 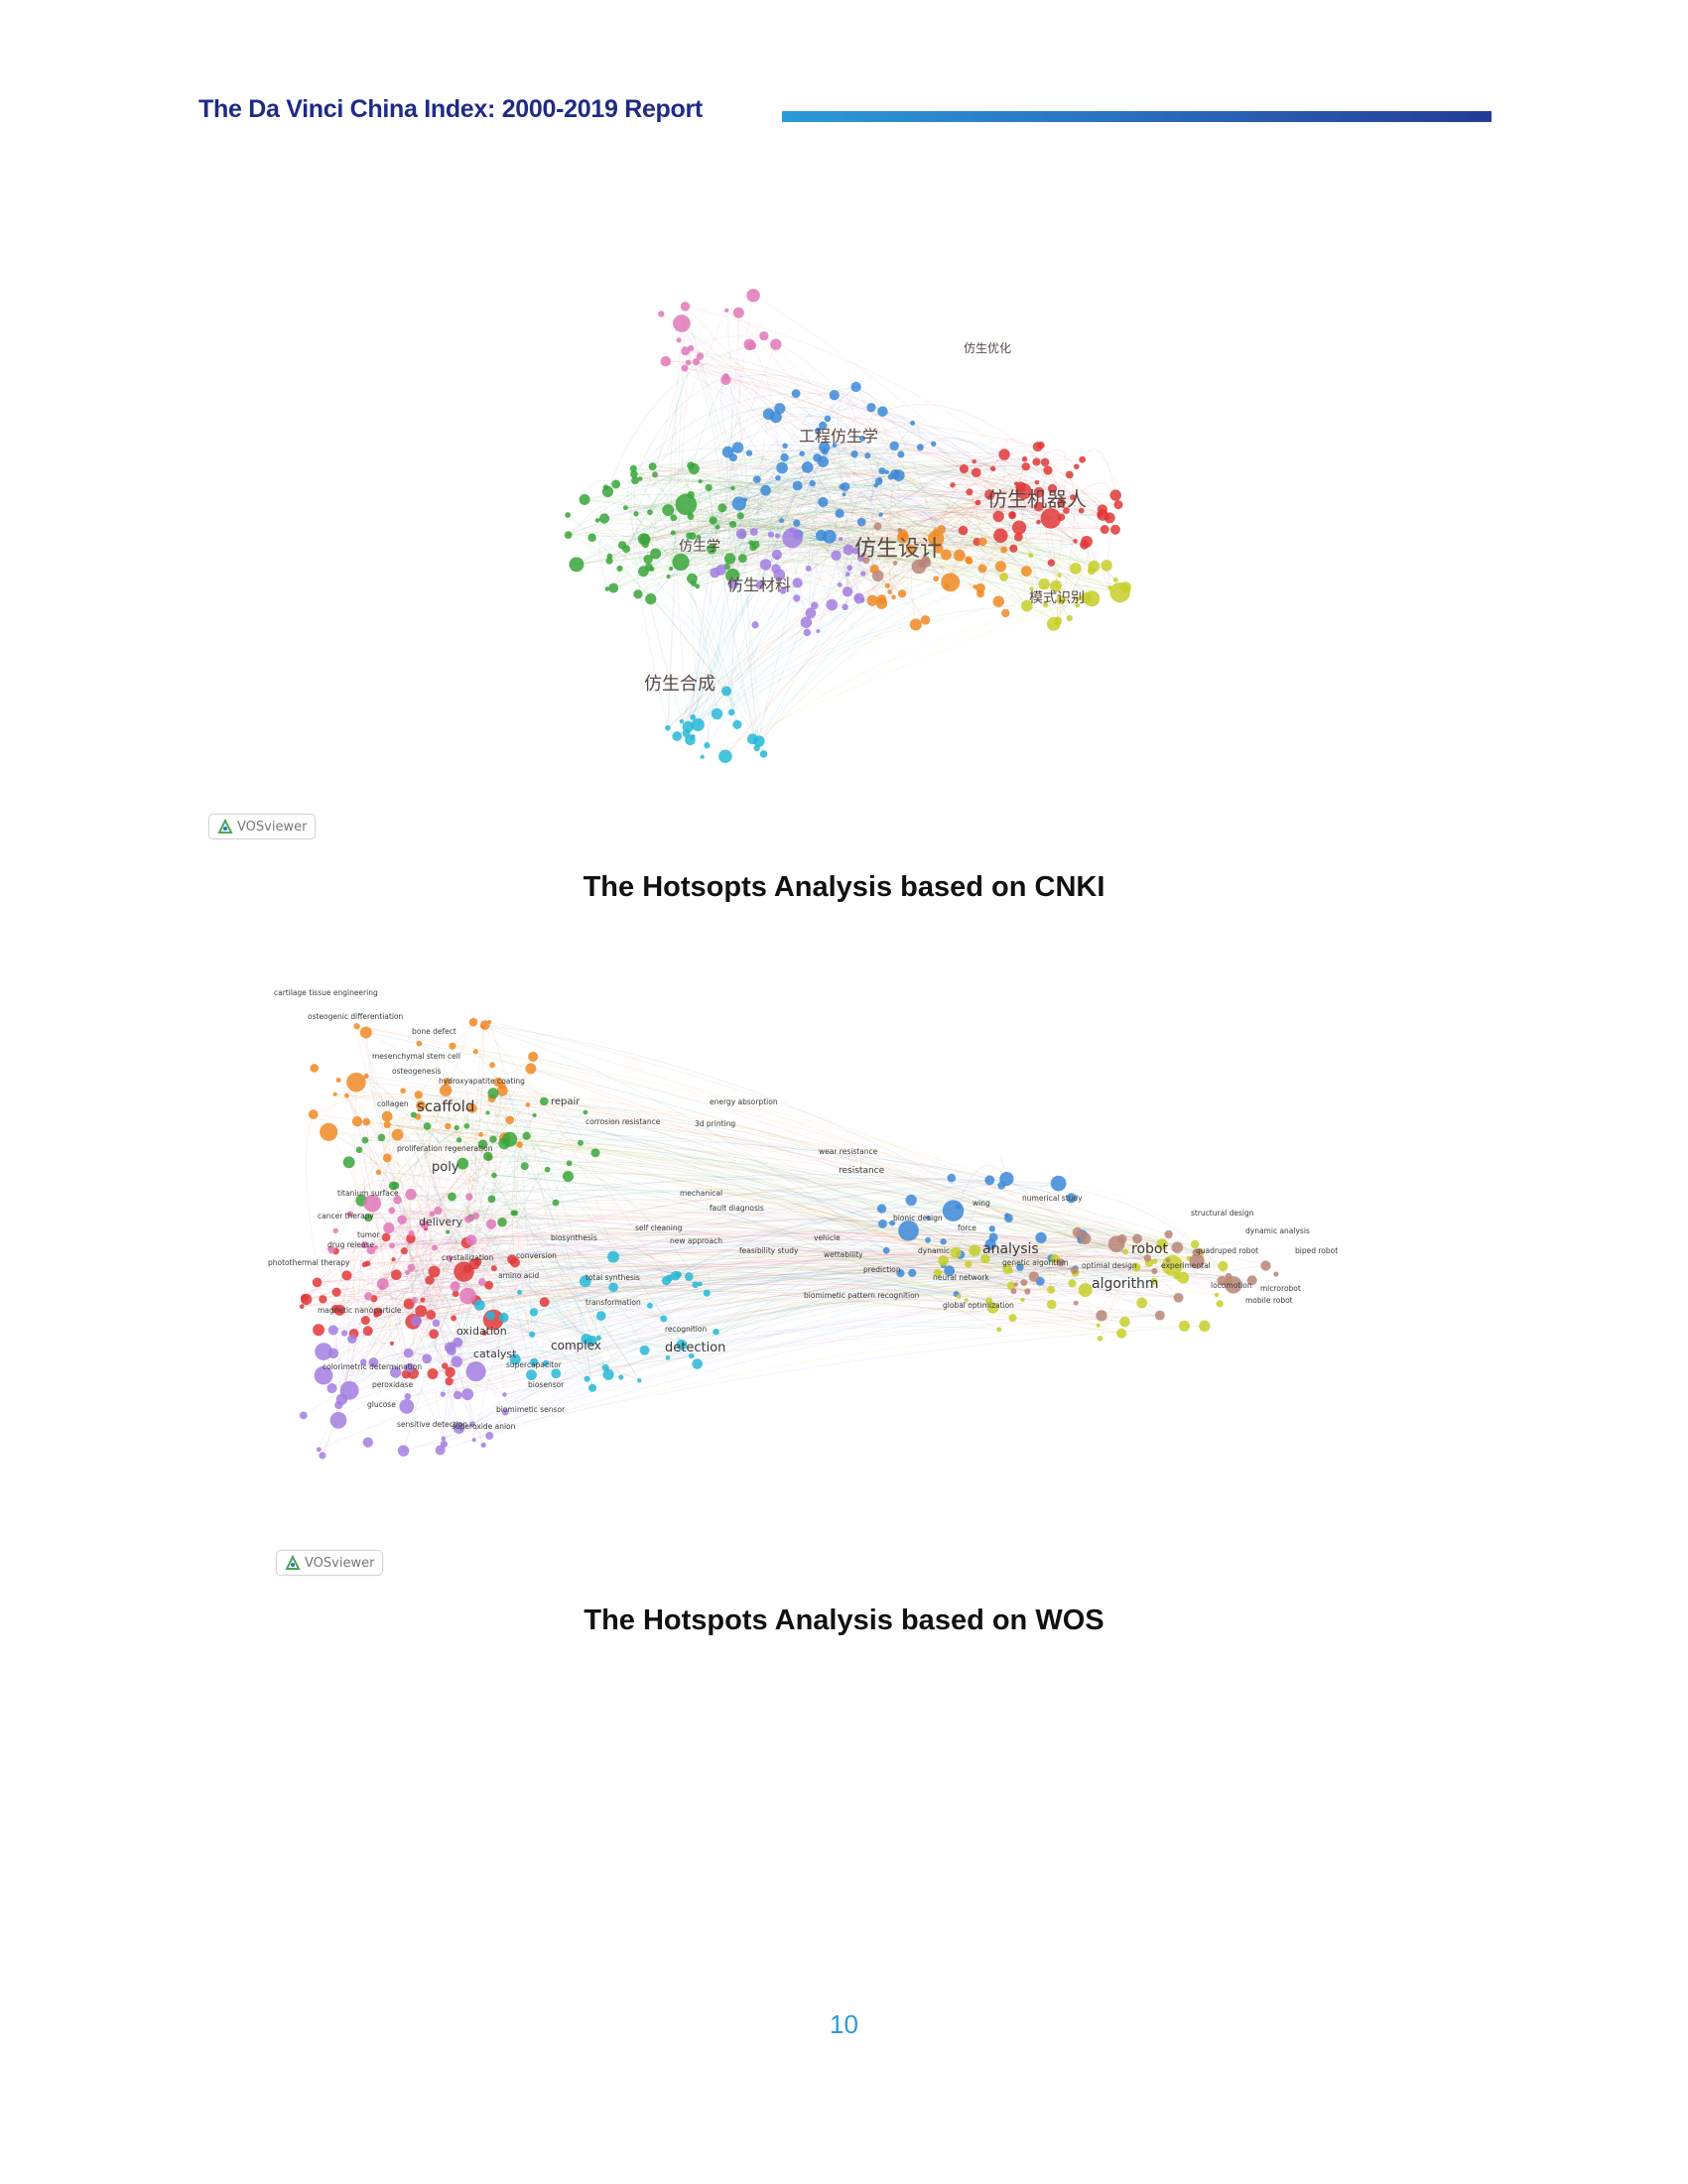 I want to click on wos-keyword-label: biosensor, so click(x=547, y=1384).